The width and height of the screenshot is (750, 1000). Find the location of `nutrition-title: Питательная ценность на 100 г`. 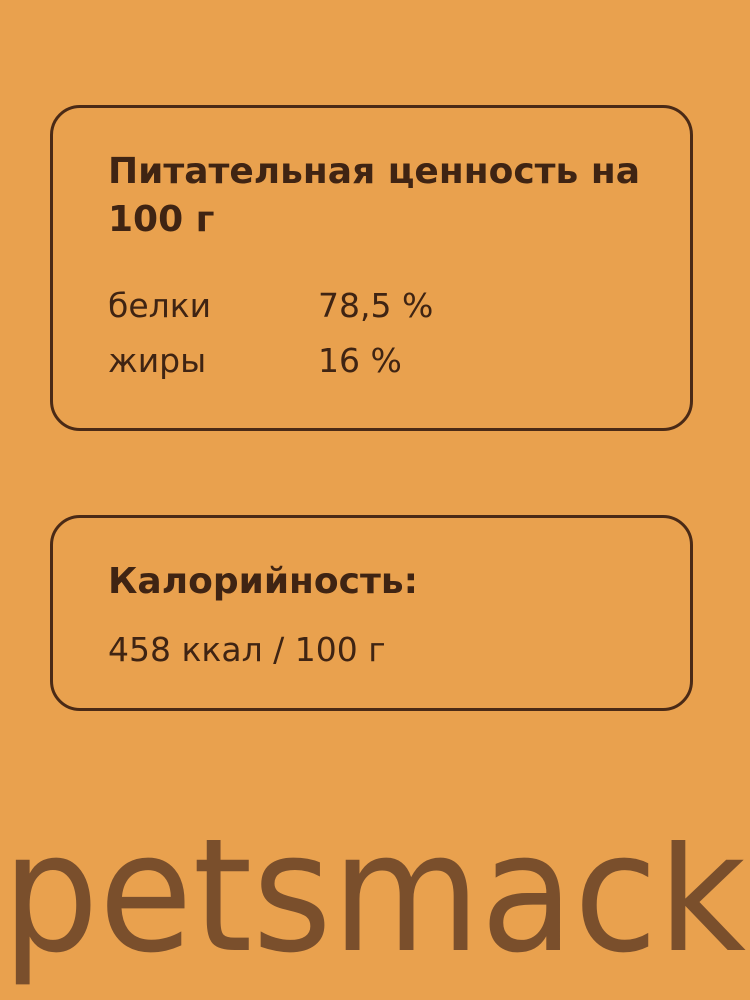

nutrition-title: Питательная ценность на 100 г is located at coordinates (374, 195).